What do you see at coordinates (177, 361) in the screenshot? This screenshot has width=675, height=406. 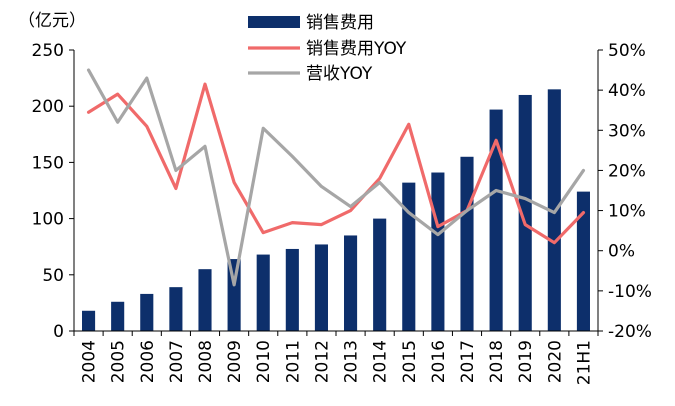 I see `x-tick-label: 2007` at bounding box center [177, 361].